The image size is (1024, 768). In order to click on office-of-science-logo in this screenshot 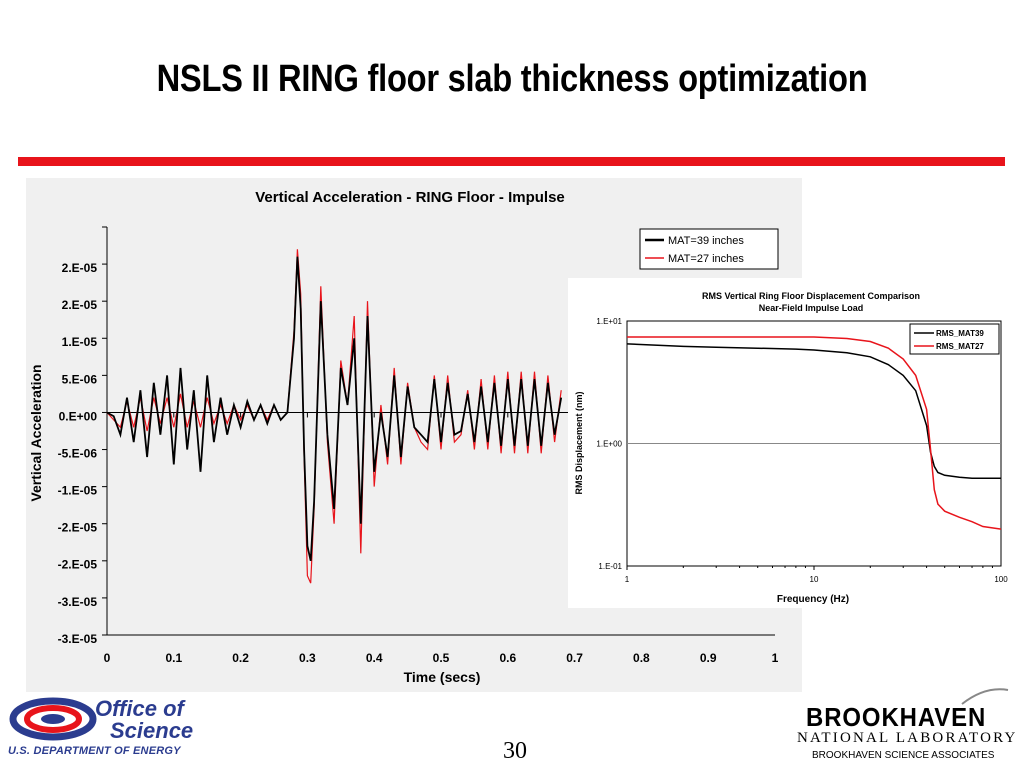, I will do `click(53, 719)`.